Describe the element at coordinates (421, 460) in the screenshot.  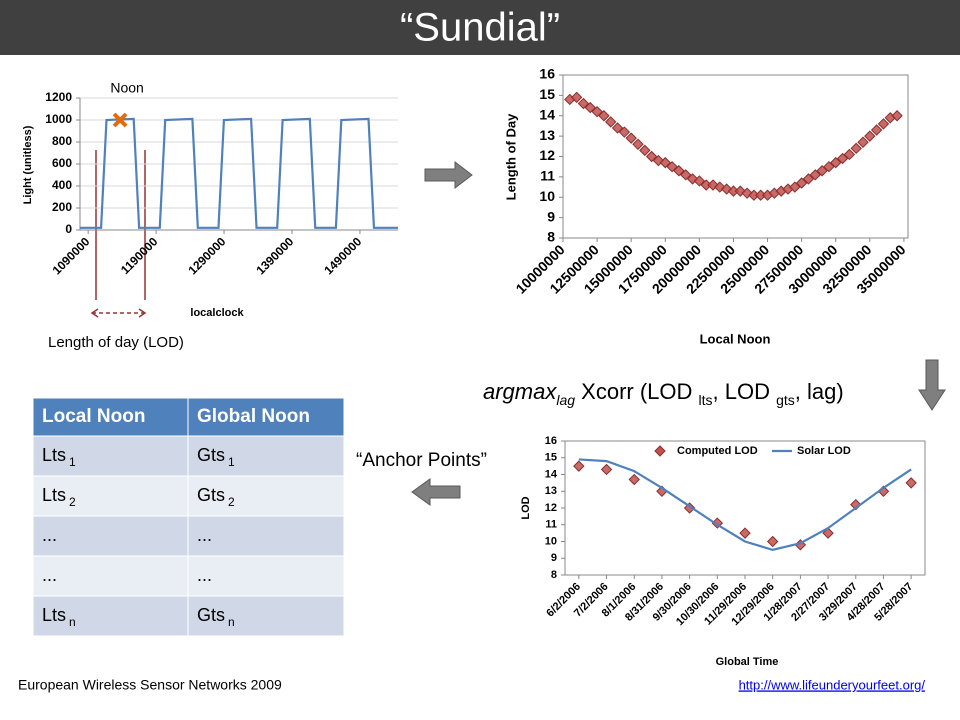
I see `anchor-label: “Anchor Points”` at that location.